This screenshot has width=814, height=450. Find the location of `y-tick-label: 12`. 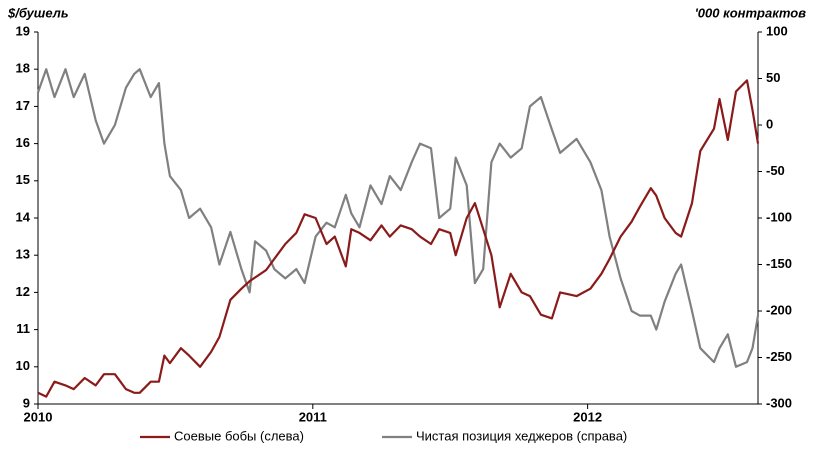

y-tick-label: 12 is located at coordinates (23, 291).